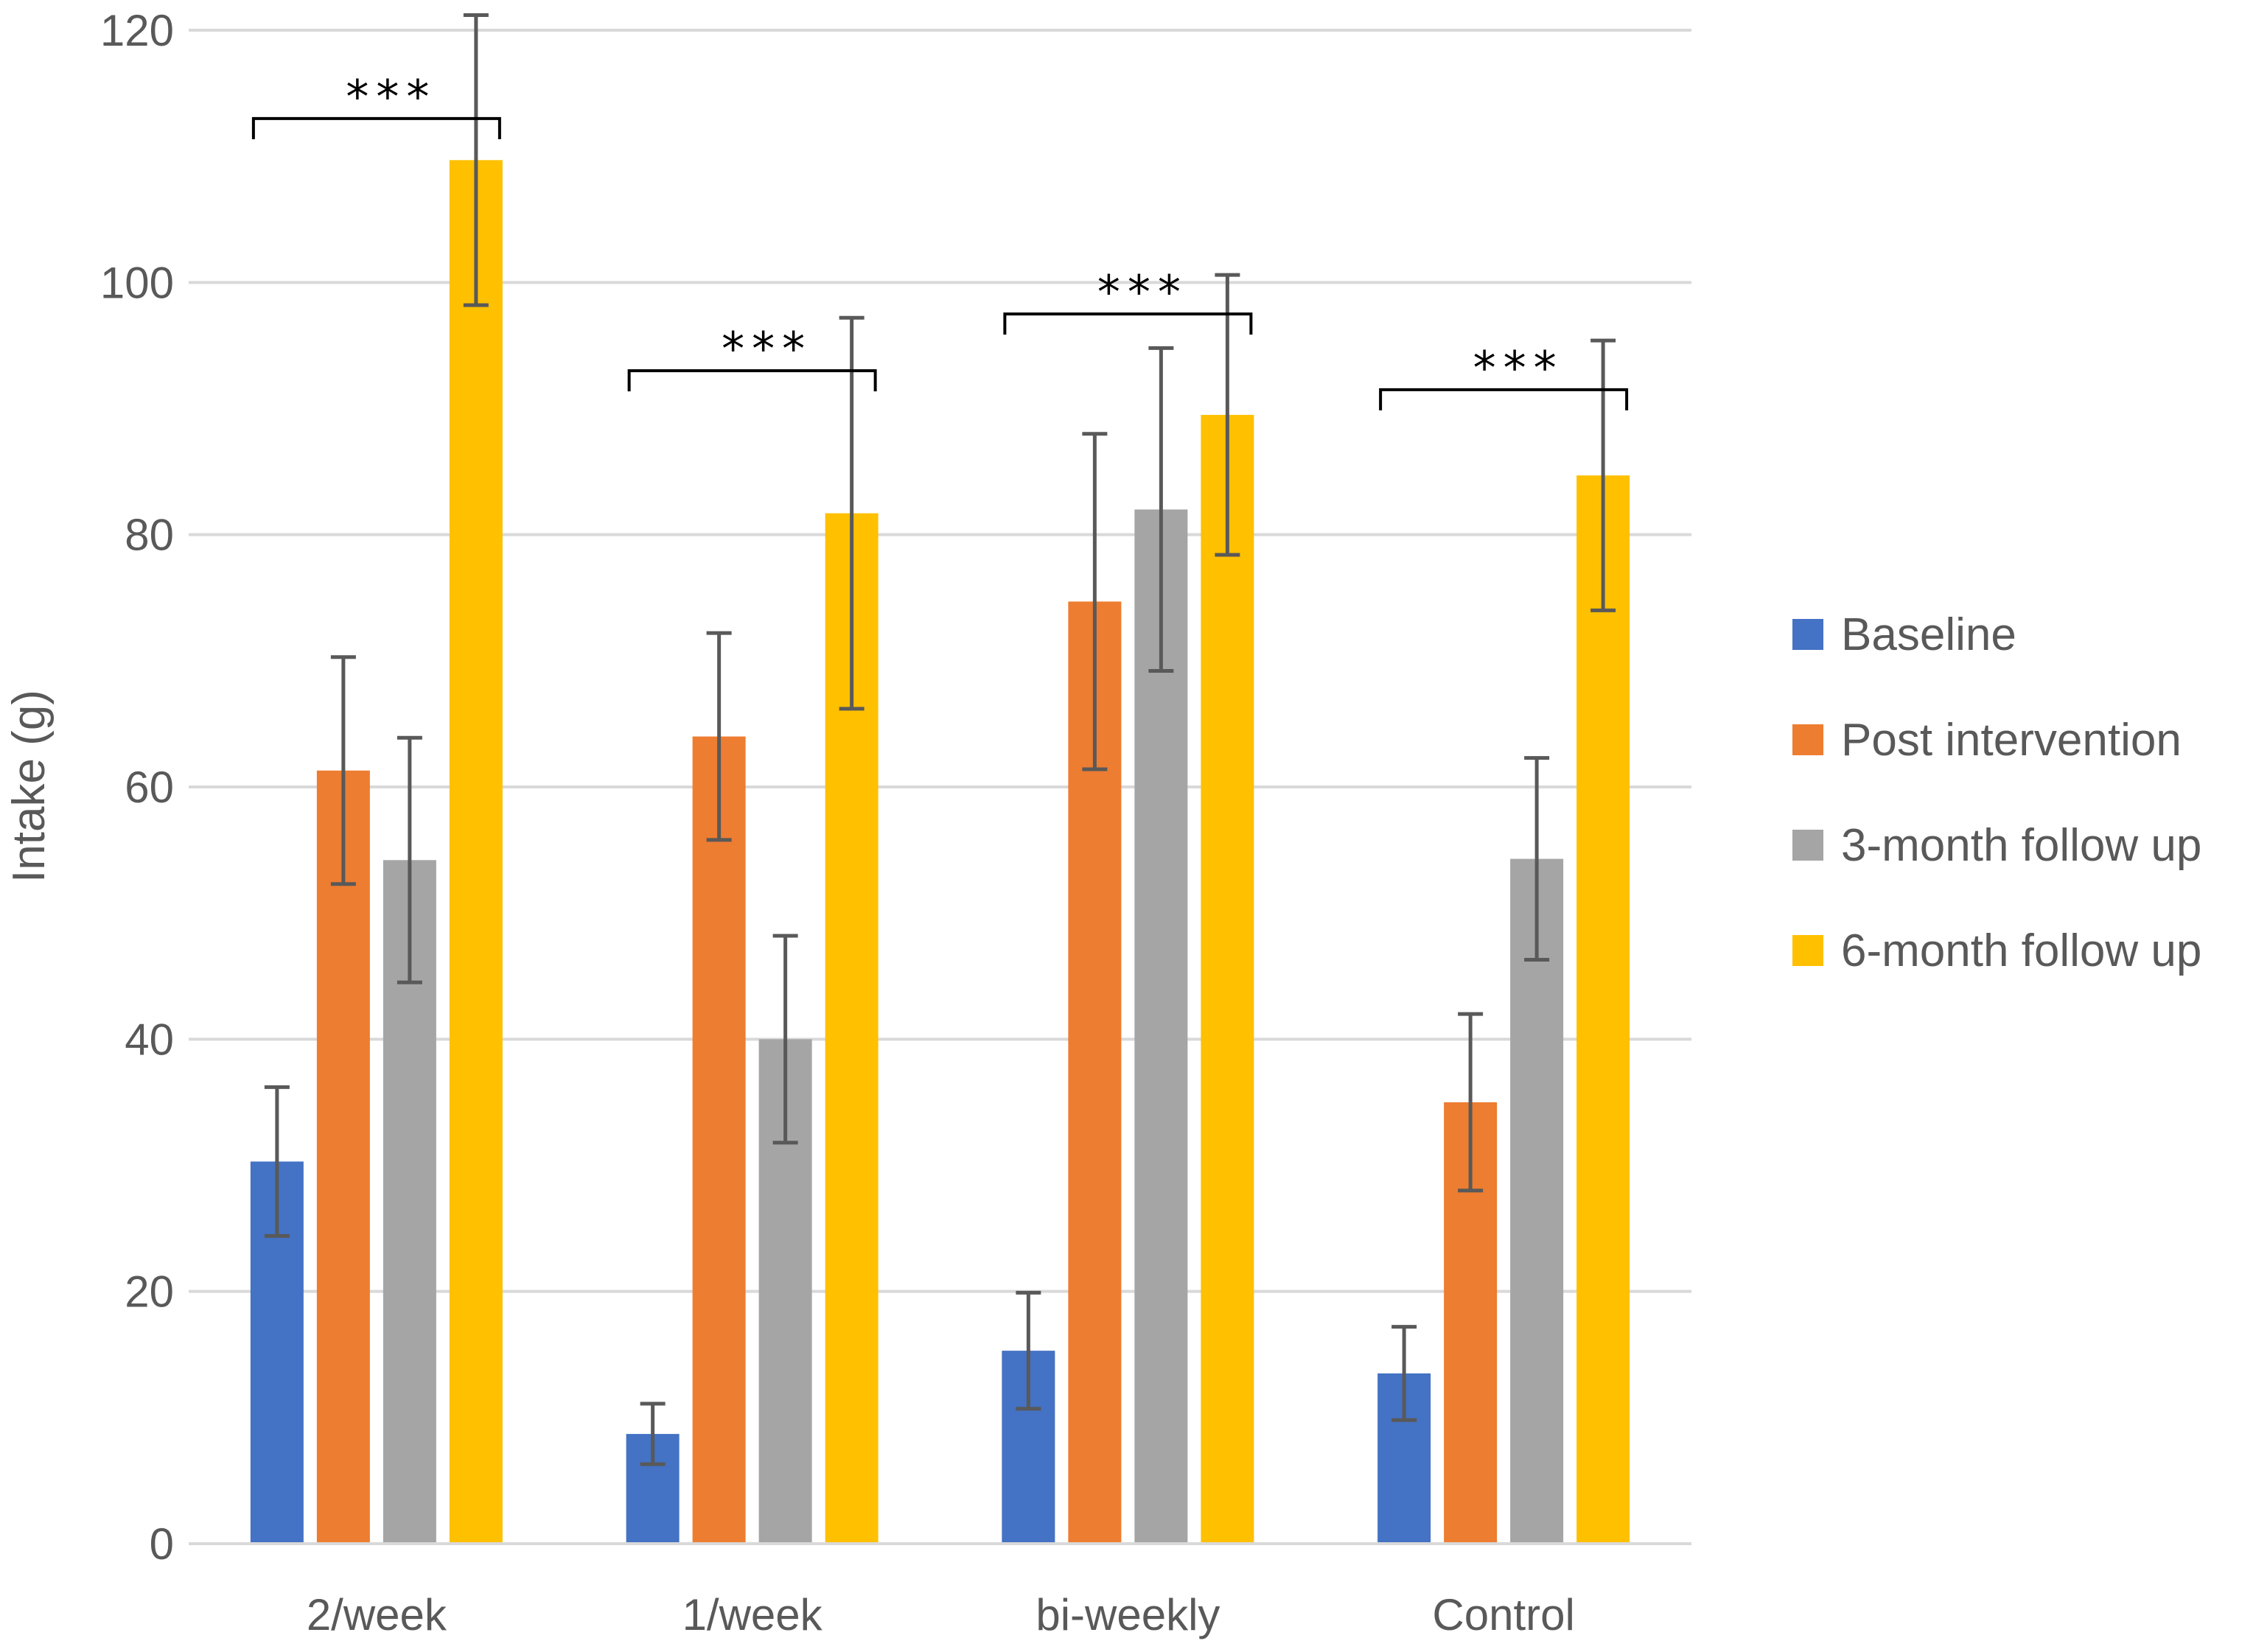 This screenshot has height=1652, width=2256. I want to click on significance-annotations: *** *** *** ***, so click(940, 240).